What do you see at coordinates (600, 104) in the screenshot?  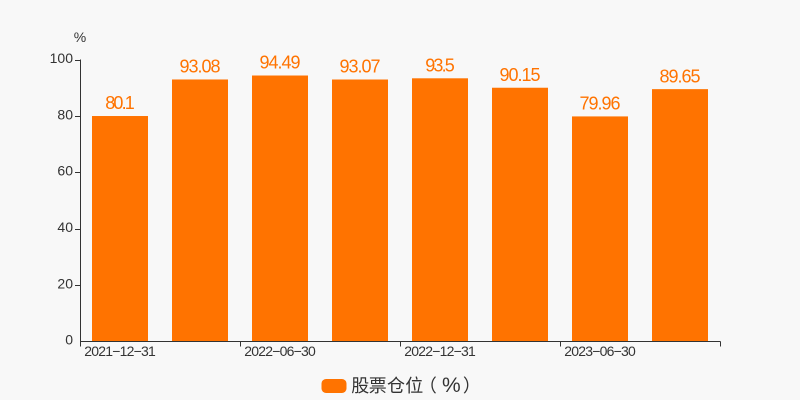 I see `svg-text: 79.96` at bounding box center [600, 104].